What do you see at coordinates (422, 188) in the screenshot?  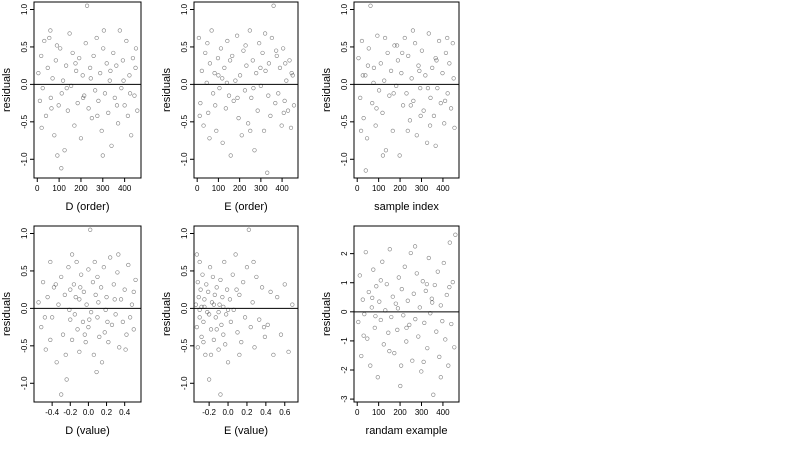 I see `x-tick-label: 300` at bounding box center [422, 188].